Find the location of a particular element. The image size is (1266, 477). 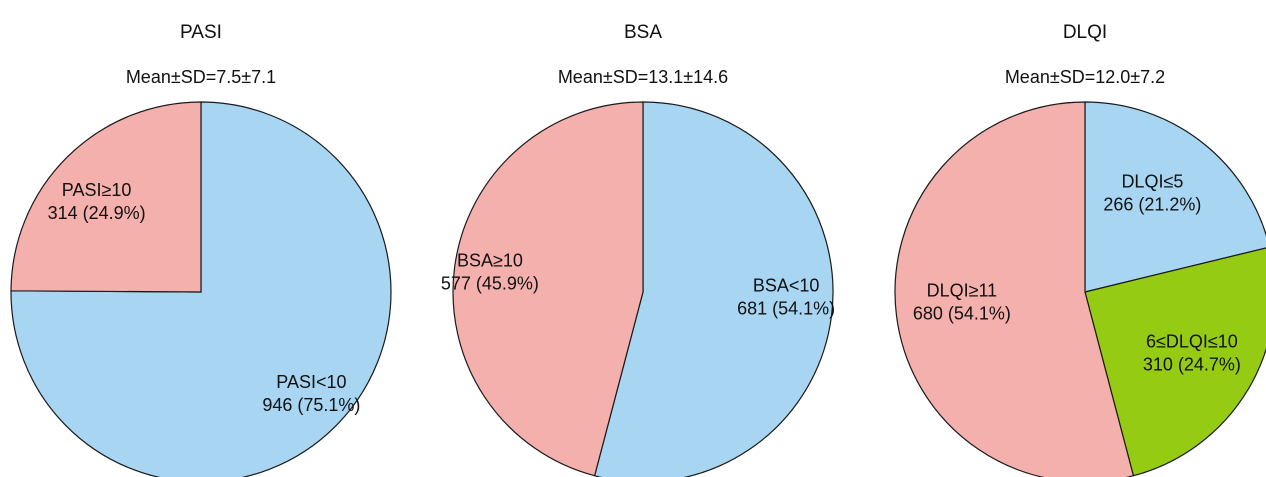

slice-label-pasi-lt-10: PASI<10 946 (75.1%) is located at coordinates (311, 393).